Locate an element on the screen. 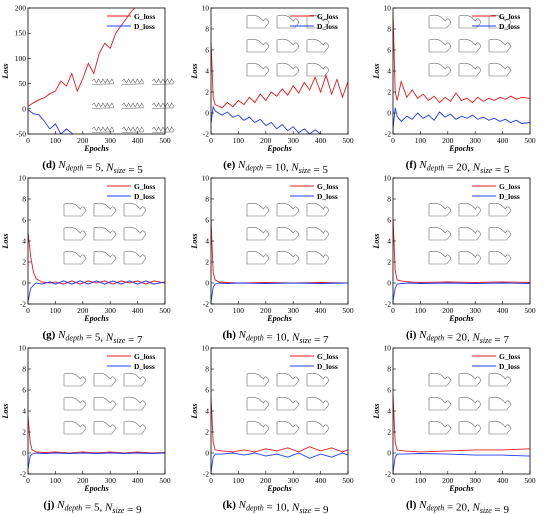 The width and height of the screenshot is (550, 514). subplot-caption: (j) Ndepth = 5, Nsize = 9 is located at coordinates (92, 506).